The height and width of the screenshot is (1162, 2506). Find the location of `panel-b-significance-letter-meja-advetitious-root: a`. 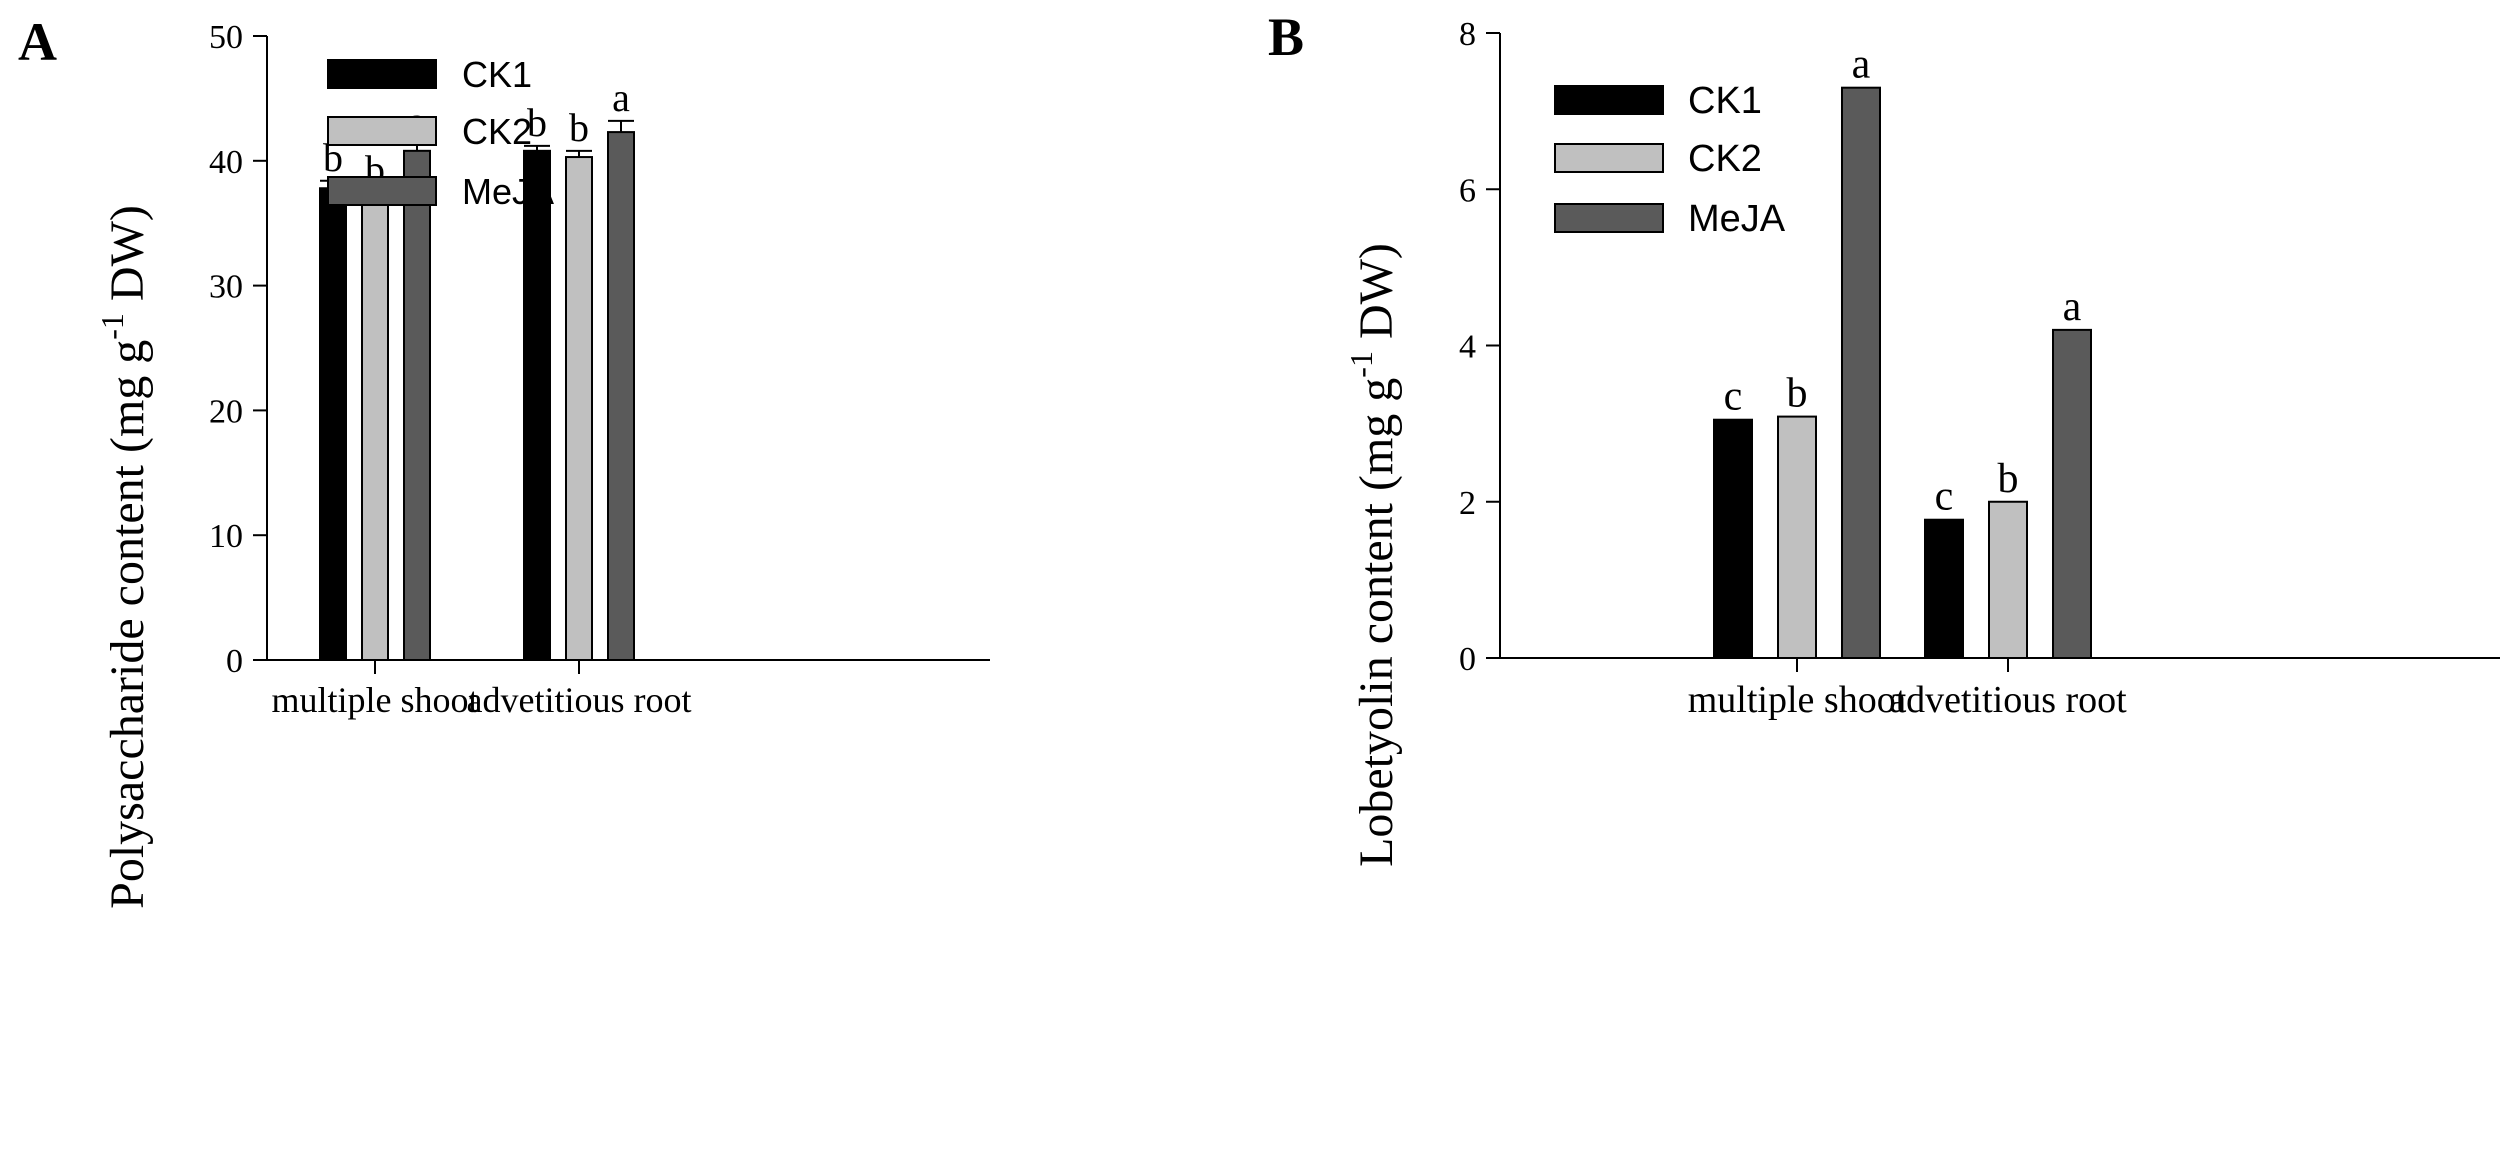

panel-b-significance-letter-meja-advetitious-root: a is located at coordinates (2072, 307).